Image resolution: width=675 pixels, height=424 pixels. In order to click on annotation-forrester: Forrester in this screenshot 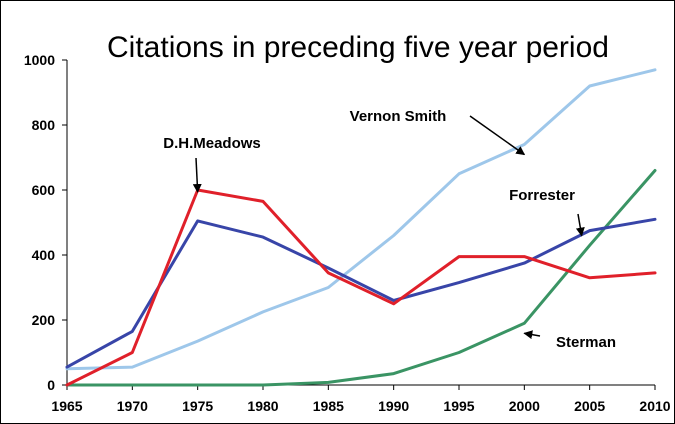, I will do `click(542, 195)`.